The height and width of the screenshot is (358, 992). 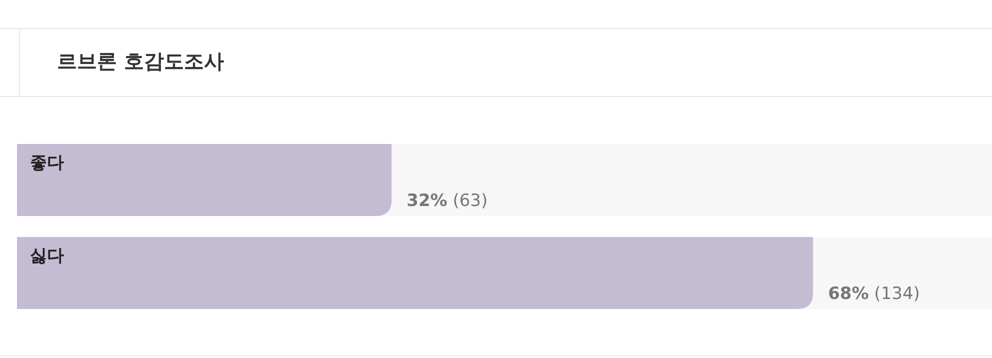 I want to click on y-tick-label: 좋다, so click(x=47, y=163).